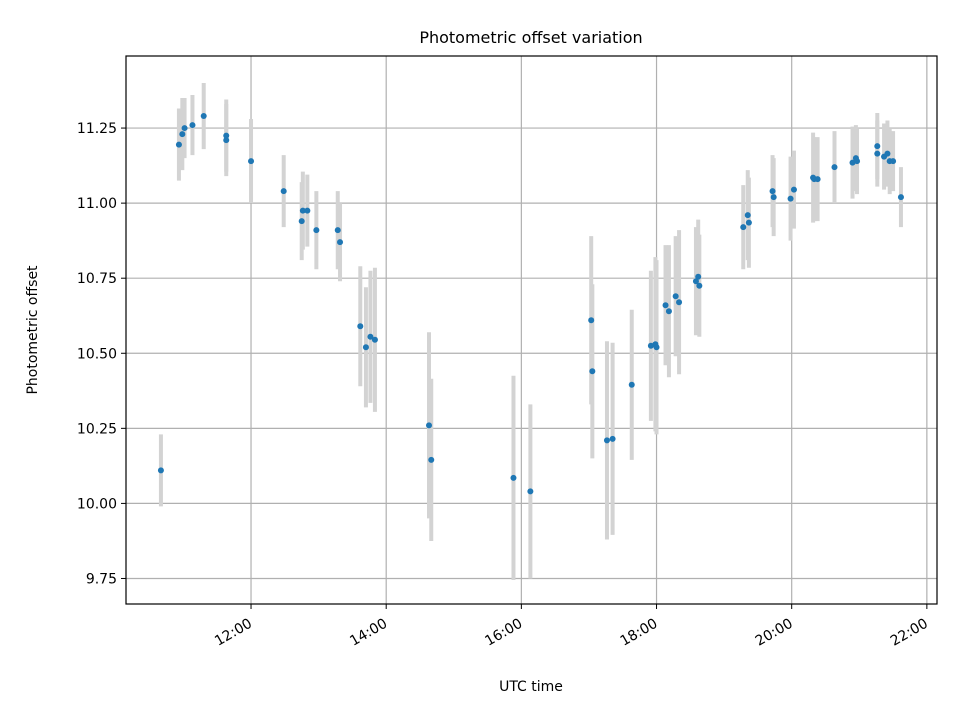 This screenshot has width=960, height=720. Describe the element at coordinates (97, 354) in the screenshot. I see `y-tick-label: 10.50` at that location.